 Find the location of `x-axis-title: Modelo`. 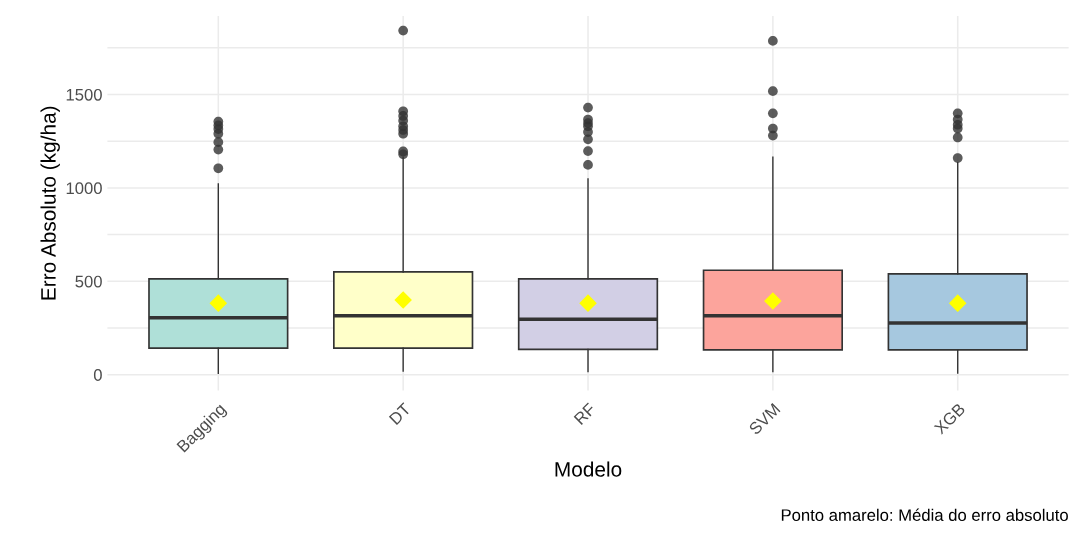

x-axis-title: Modelo is located at coordinates (588, 469).